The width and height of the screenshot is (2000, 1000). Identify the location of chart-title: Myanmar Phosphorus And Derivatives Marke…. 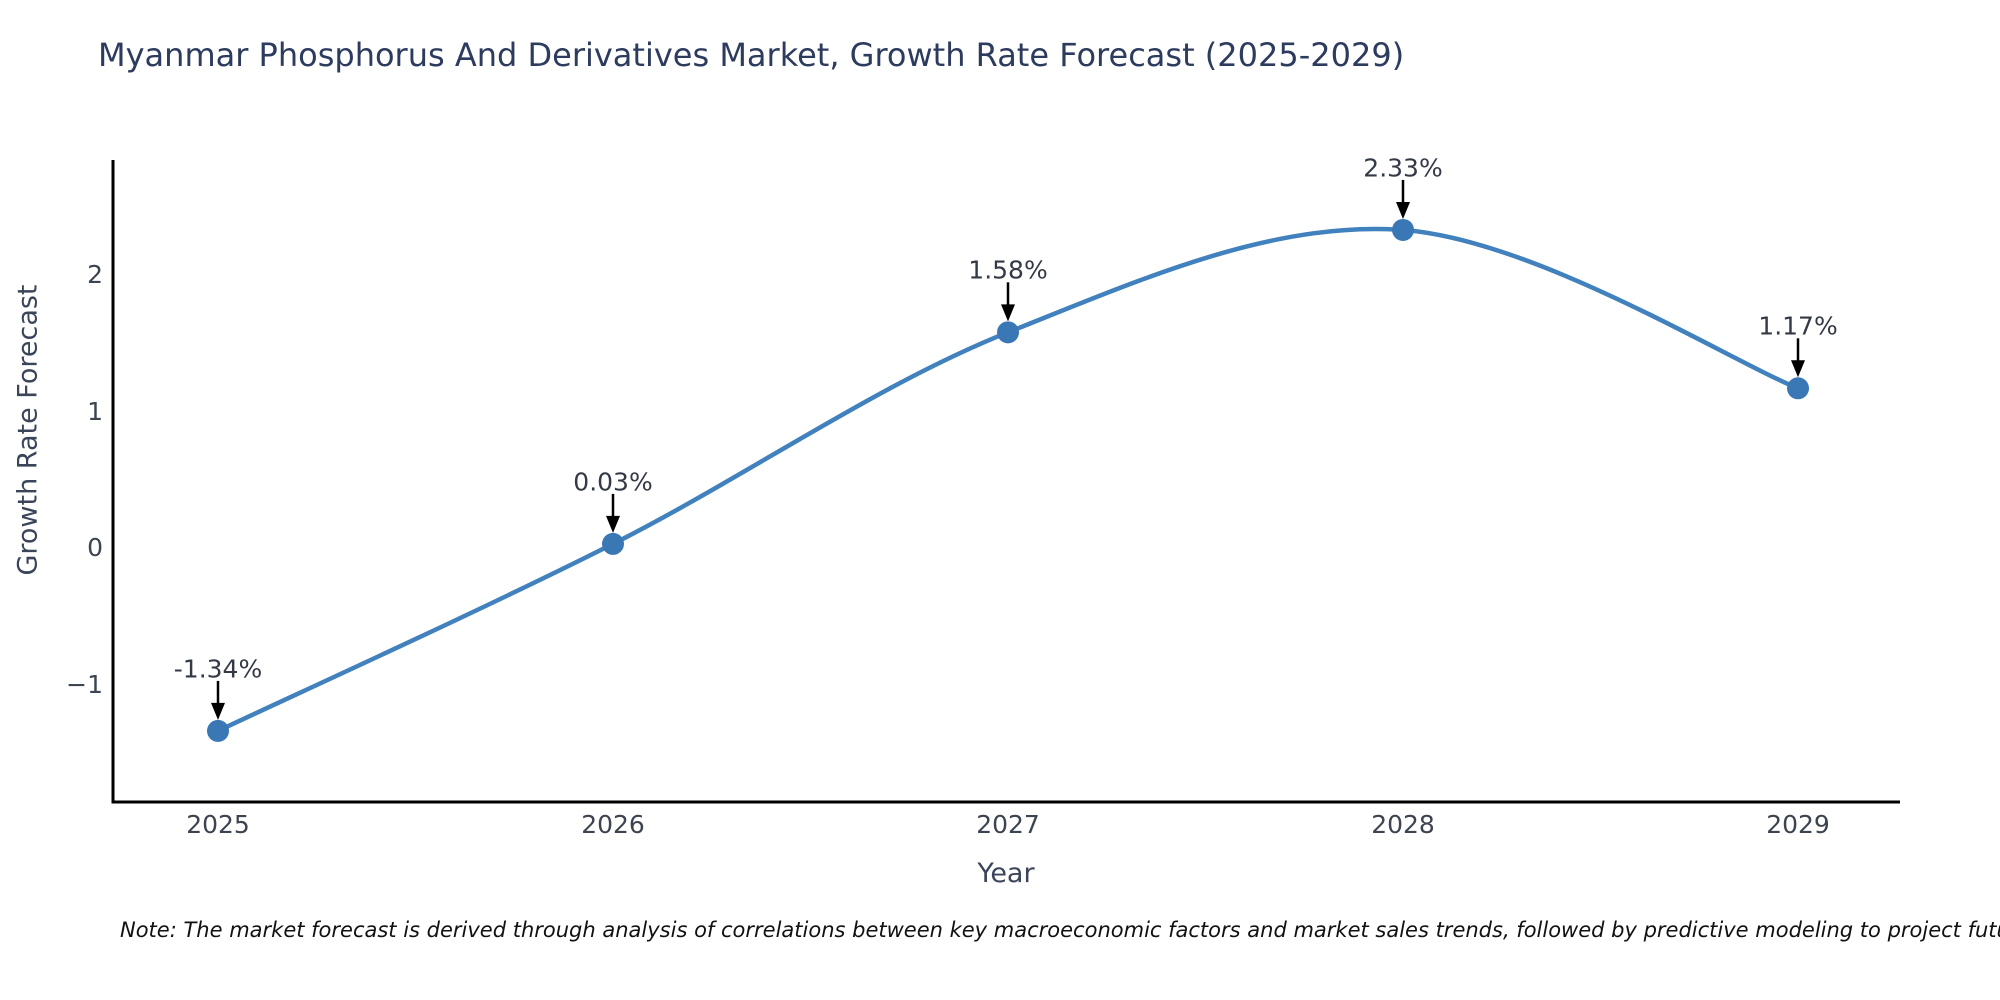
(751, 55).